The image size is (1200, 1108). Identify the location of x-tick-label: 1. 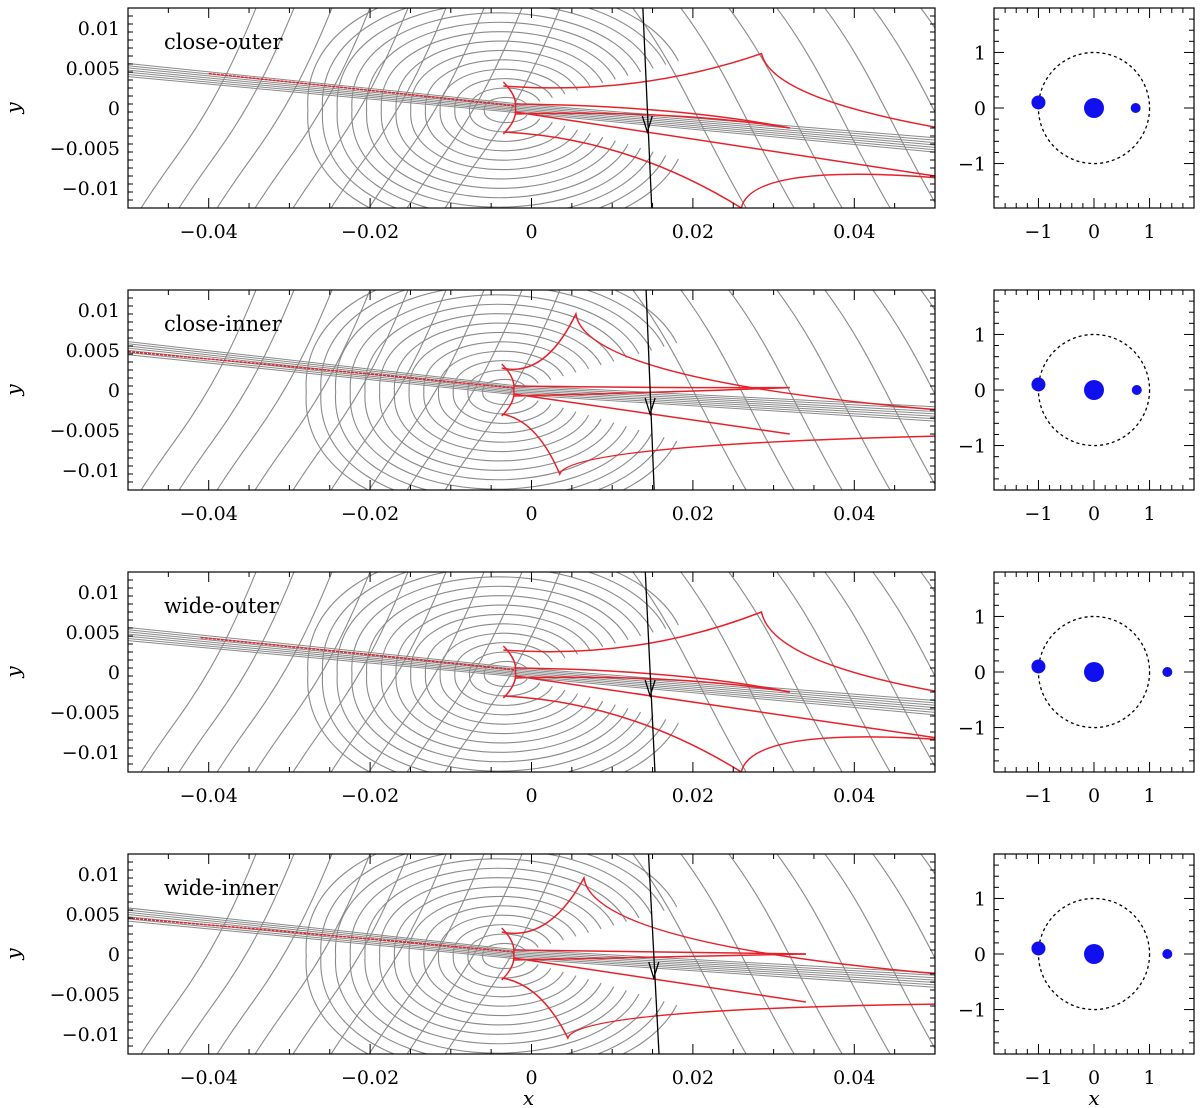
(1150, 514).